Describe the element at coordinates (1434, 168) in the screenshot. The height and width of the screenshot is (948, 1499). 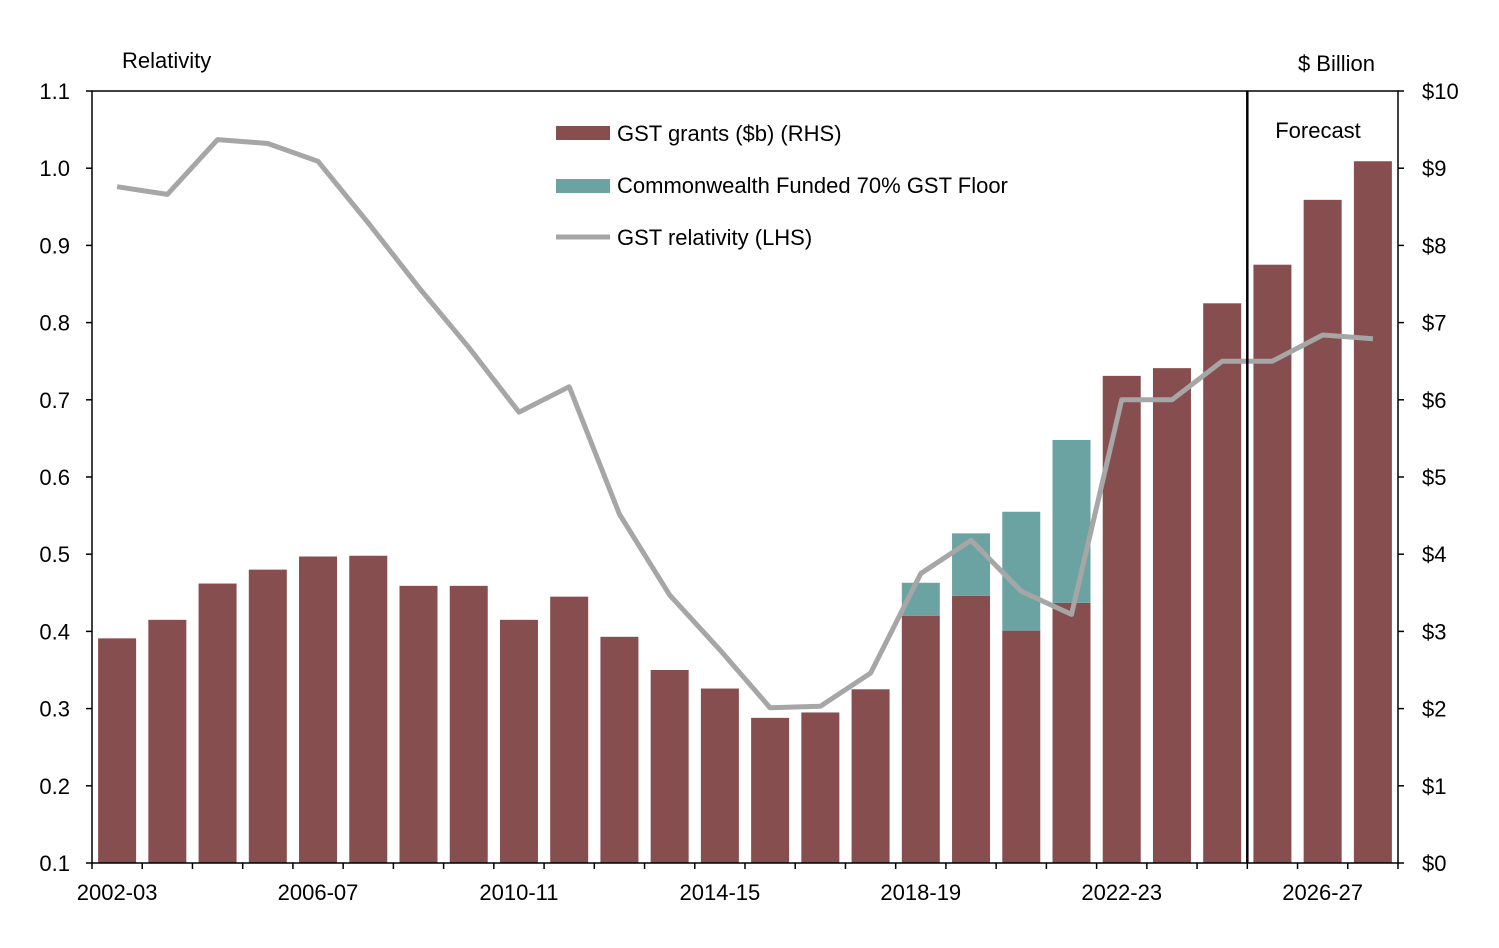
I see `right-tick-label: $9` at that location.